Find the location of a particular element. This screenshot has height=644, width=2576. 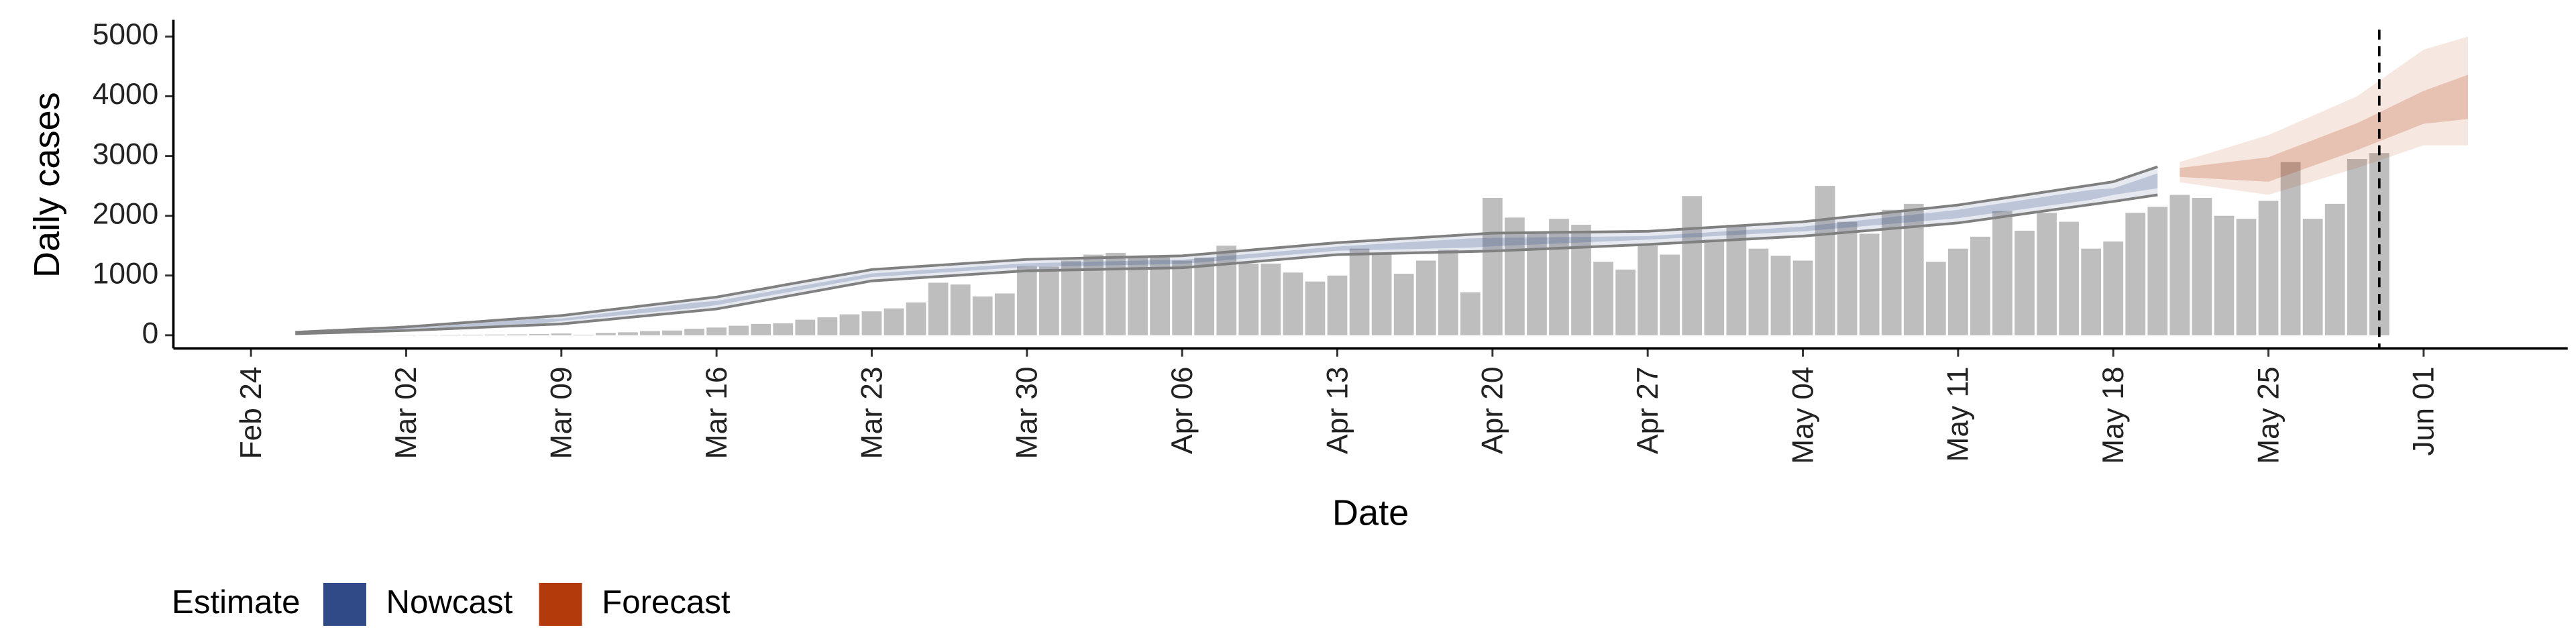

x-tick-label: Feb 24 is located at coordinates (251, 412).